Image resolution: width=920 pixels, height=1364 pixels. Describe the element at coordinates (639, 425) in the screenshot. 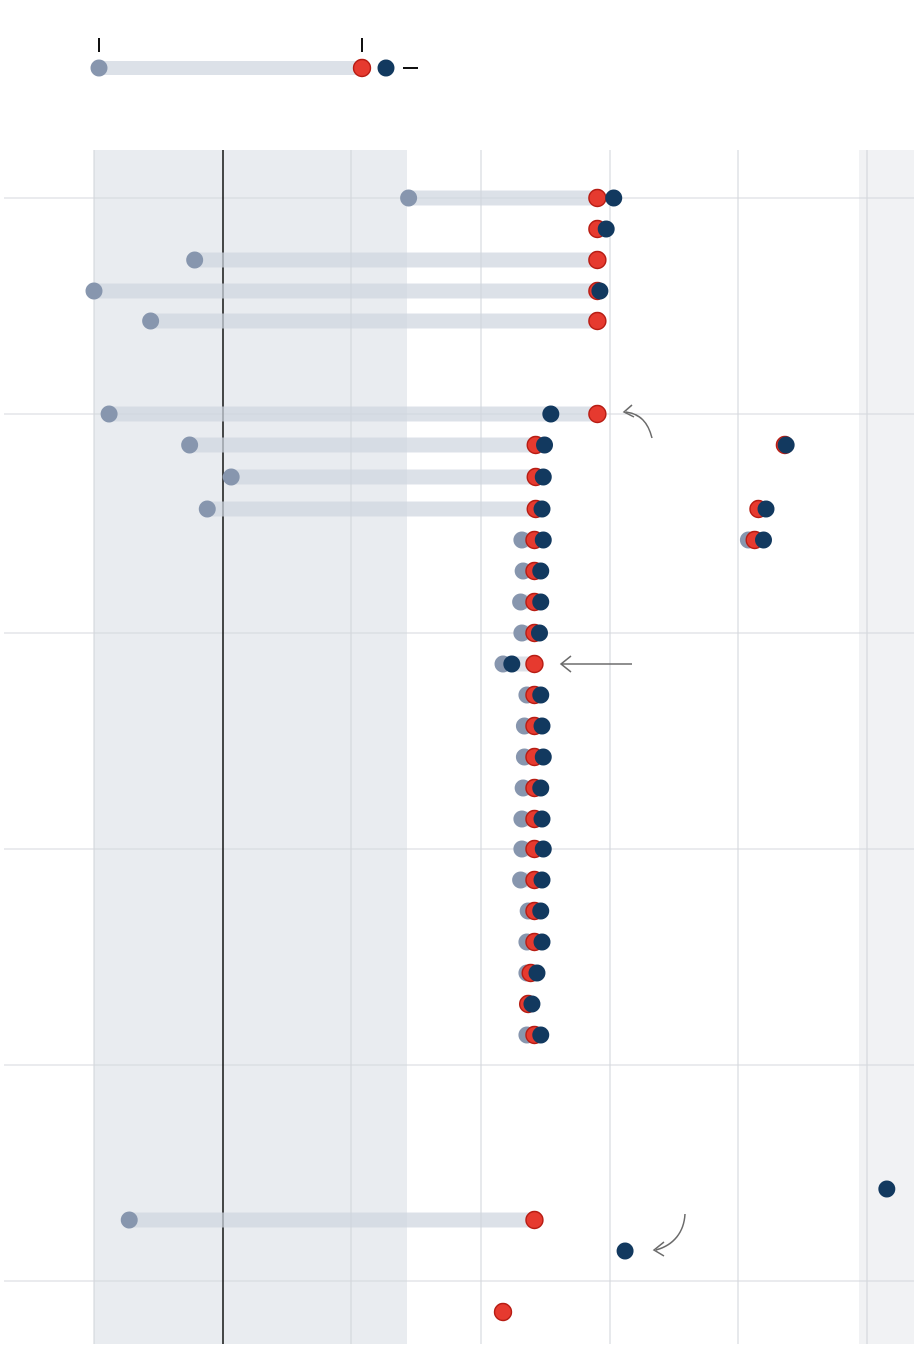

I see `annotation-arrow-curve-top` at that location.